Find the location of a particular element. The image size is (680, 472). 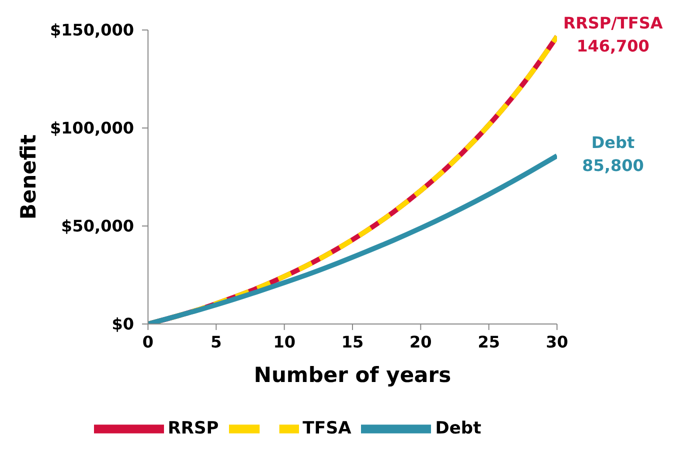

y-tick-label: $50,000 is located at coordinates (97, 226).